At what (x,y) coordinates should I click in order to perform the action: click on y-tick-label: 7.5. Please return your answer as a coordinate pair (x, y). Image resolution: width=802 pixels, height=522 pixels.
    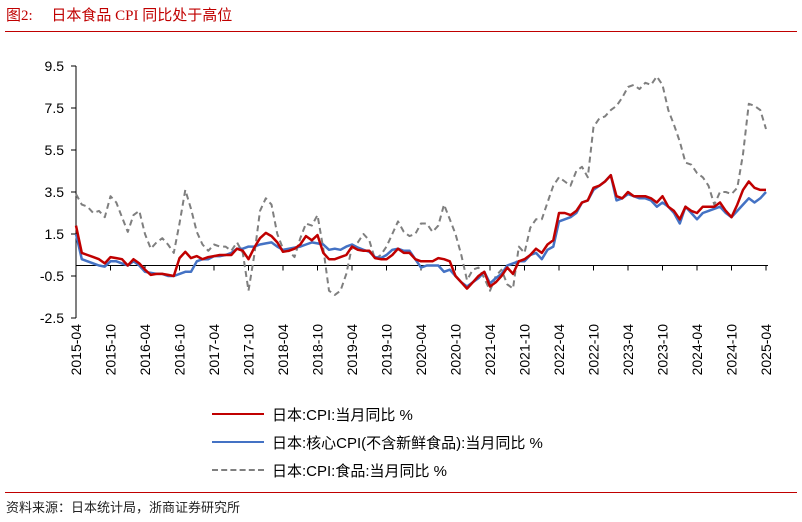
    Looking at the image, I should click on (55, 108).